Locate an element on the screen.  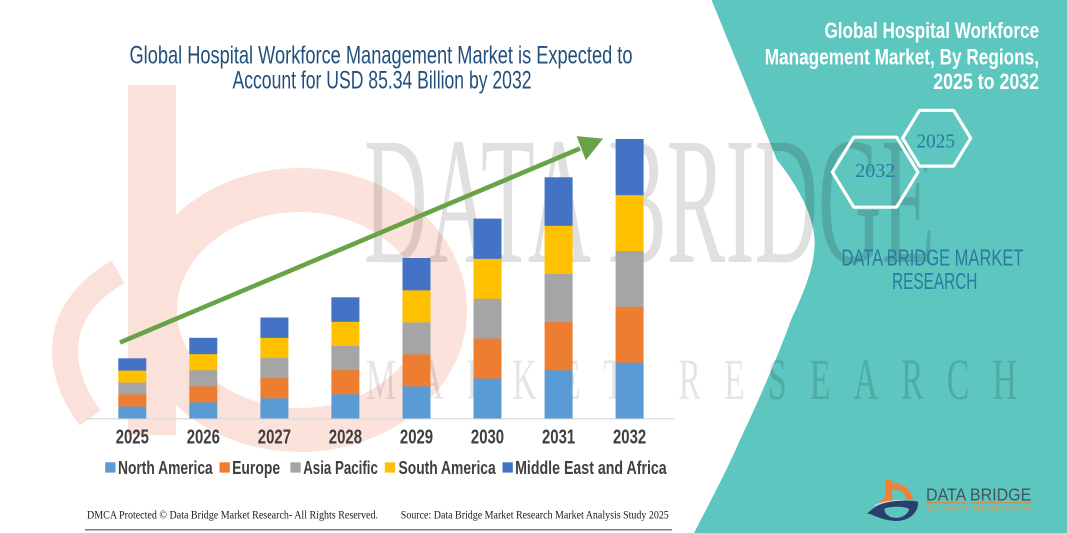
svg-text: Asia Pacific is located at coordinates (340, 468).